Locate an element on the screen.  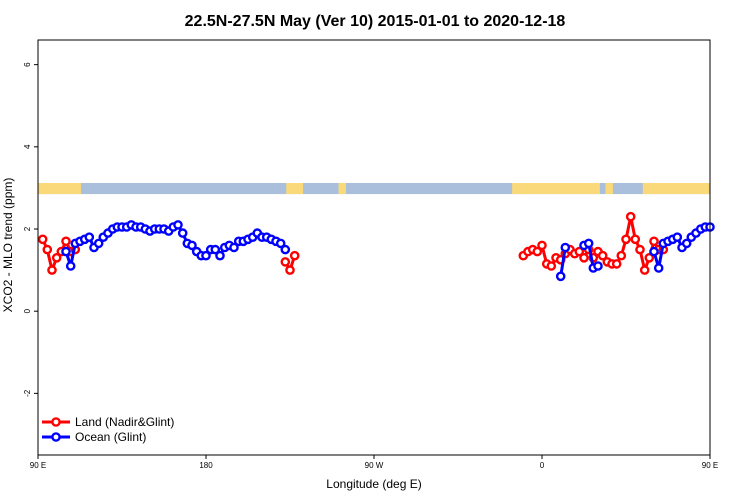
y-axis: -2 0 2 4 6 is located at coordinates (30, 229).